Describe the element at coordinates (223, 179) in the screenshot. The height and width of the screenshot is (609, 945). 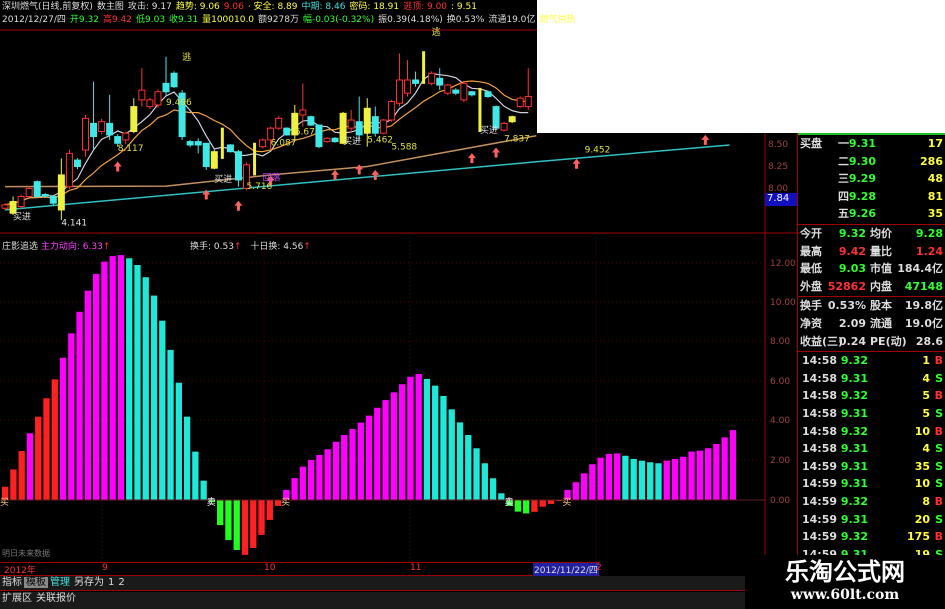
I see `chart-annotation: 买进` at that location.